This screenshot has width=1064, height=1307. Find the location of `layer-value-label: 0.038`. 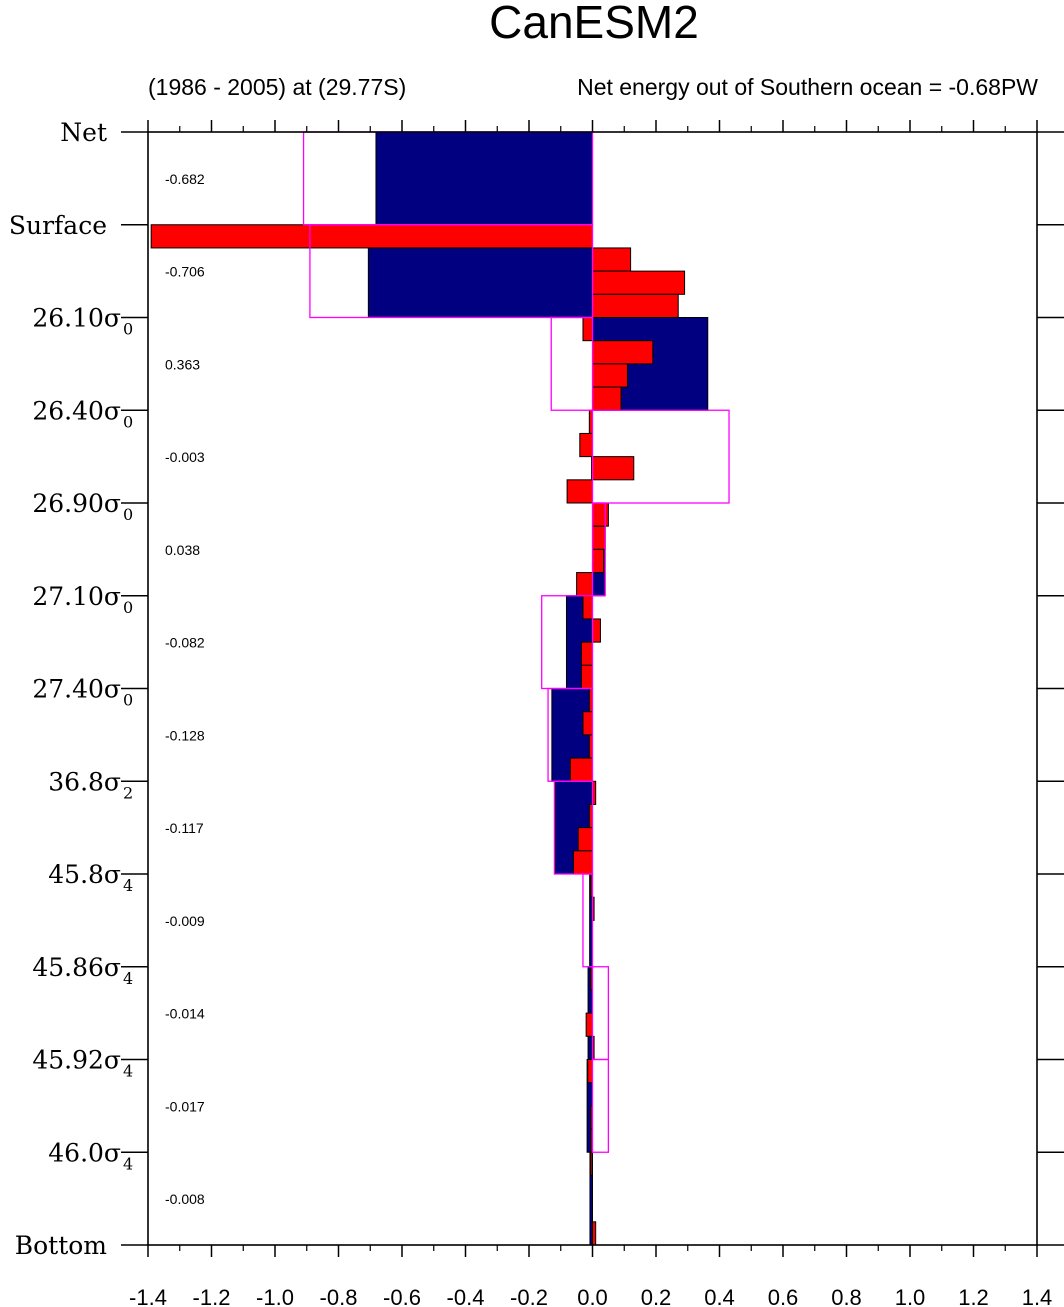

layer-value-label: 0.038 is located at coordinates (182, 550).